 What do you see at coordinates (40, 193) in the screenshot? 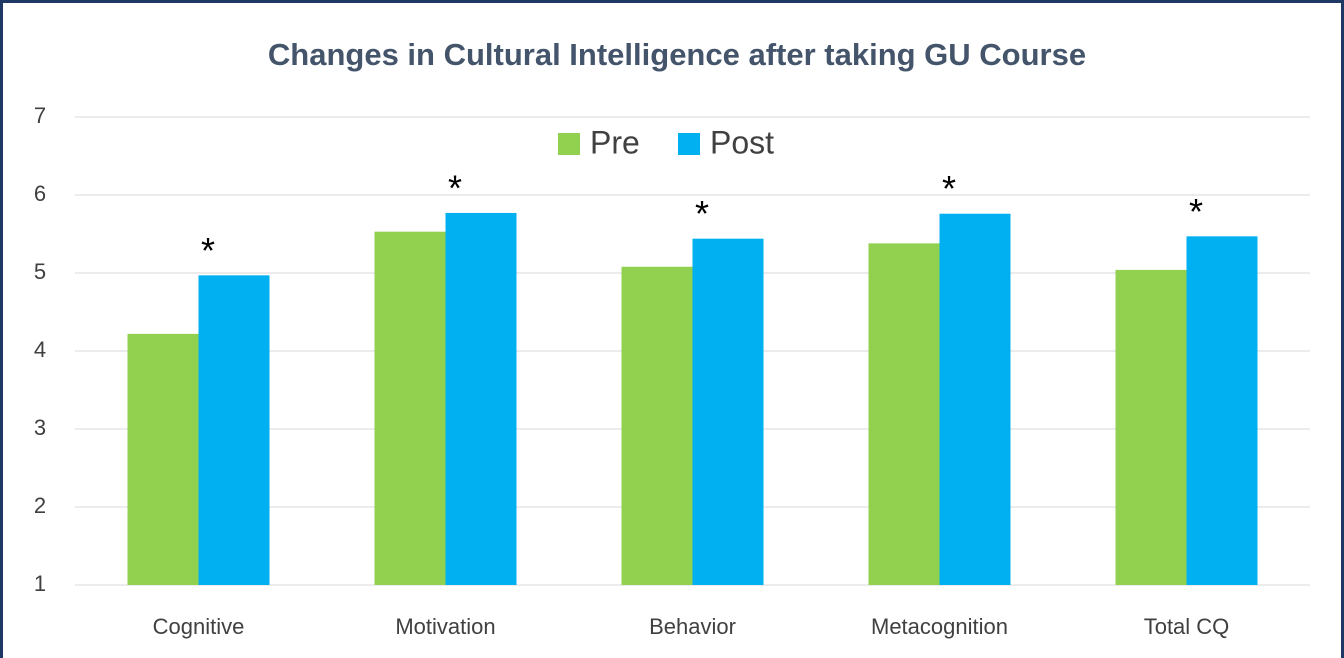
I see `y-tick-label: 6` at bounding box center [40, 193].